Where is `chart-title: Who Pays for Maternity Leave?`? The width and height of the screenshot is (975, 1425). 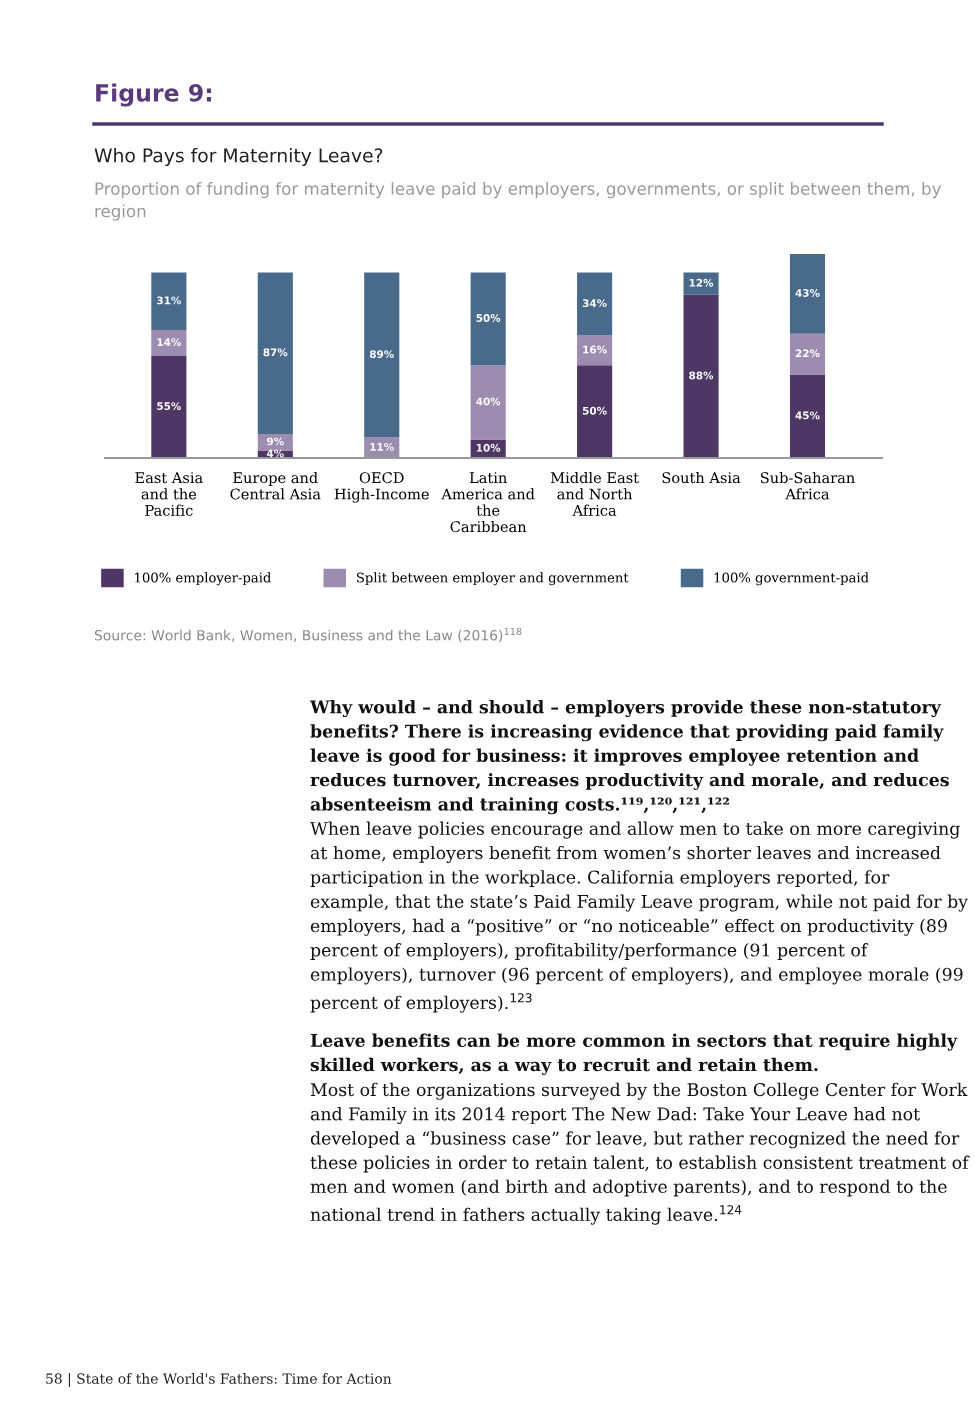
chart-title: Who Pays for Maternity Leave? is located at coordinates (238, 157).